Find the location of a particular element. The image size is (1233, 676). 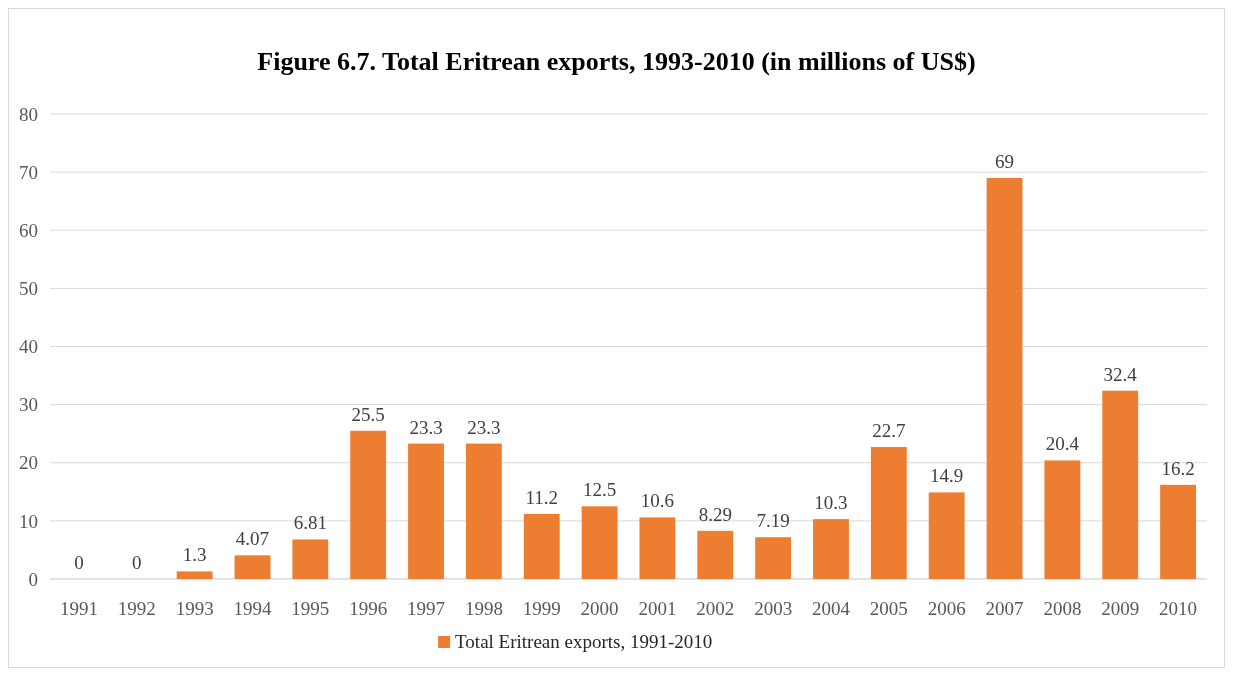

y-tick-label: 40 is located at coordinates (28, 347).